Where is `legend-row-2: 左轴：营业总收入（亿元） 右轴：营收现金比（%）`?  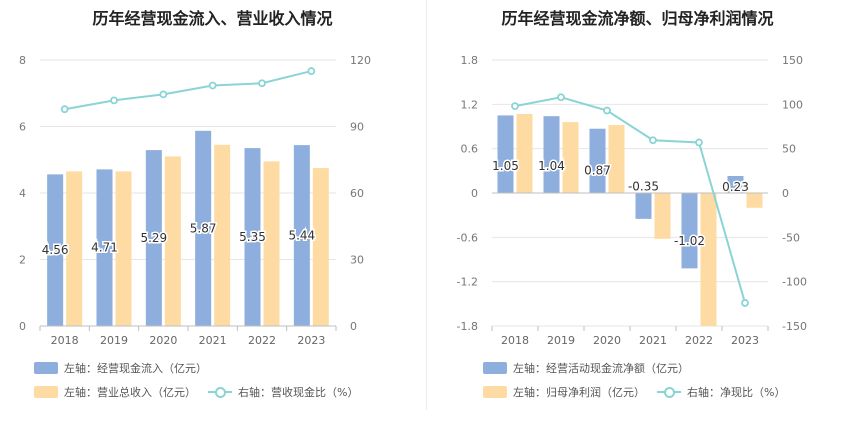
legend-row-2: 左轴：营业总收入（亿元） 右轴：营收现金比（%） is located at coordinates (202, 392).